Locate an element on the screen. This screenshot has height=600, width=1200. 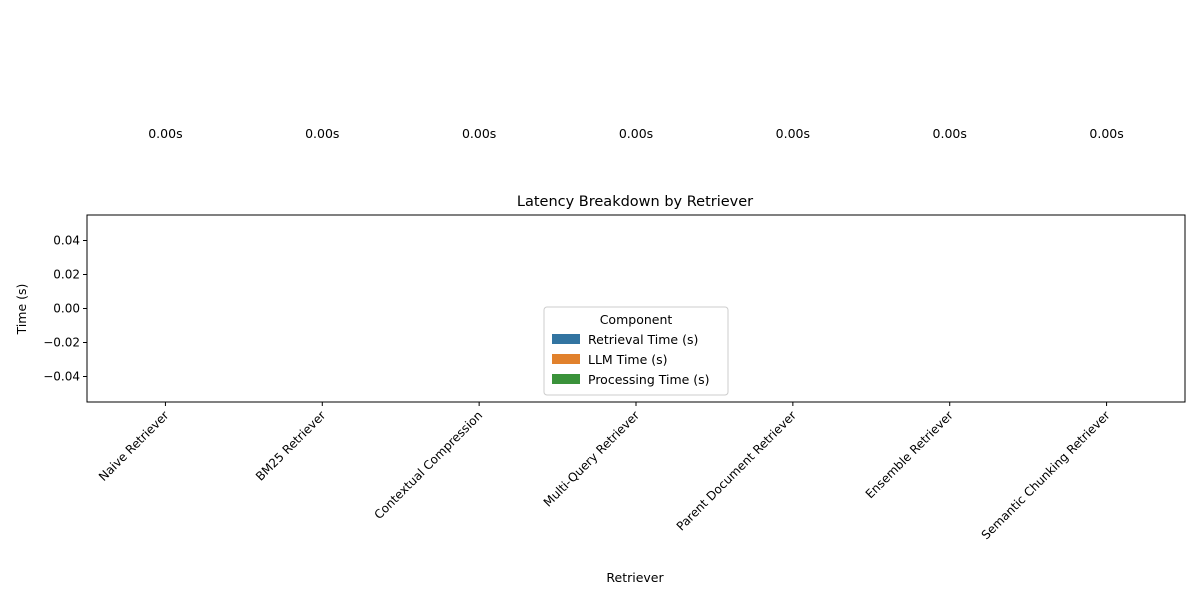
y-axis-label: Time (s) is located at coordinates (21, 310).